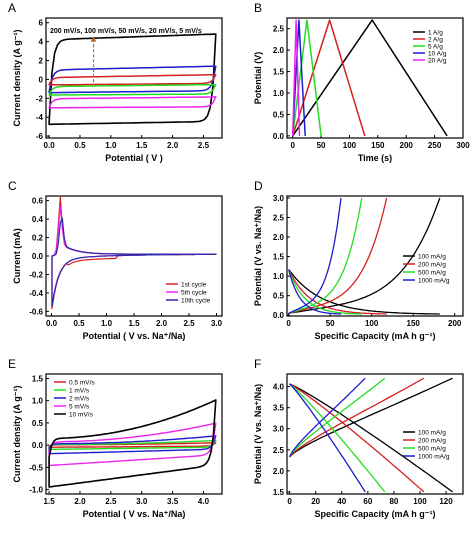  I want to click on x-axis-label: Potential ( V ), so click(134, 158).